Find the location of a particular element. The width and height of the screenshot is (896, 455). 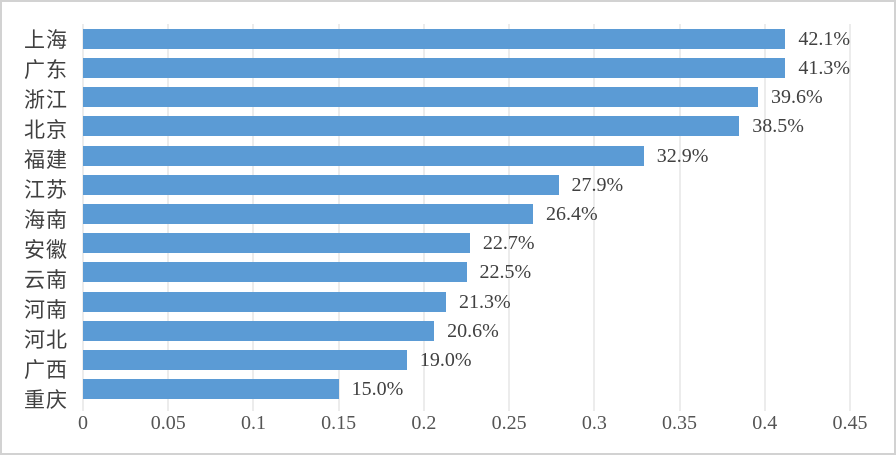

bar-row: 41.3% is located at coordinates (466, 67).